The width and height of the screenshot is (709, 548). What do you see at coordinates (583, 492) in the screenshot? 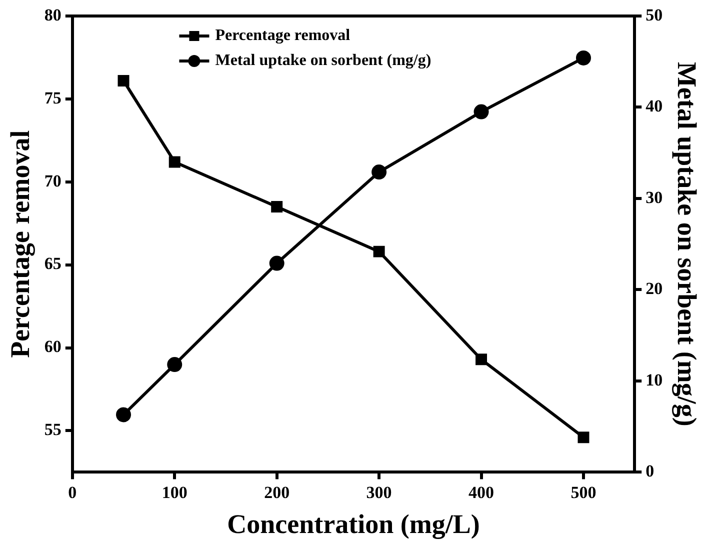
I see `x-tick-label: 500` at bounding box center [583, 492].